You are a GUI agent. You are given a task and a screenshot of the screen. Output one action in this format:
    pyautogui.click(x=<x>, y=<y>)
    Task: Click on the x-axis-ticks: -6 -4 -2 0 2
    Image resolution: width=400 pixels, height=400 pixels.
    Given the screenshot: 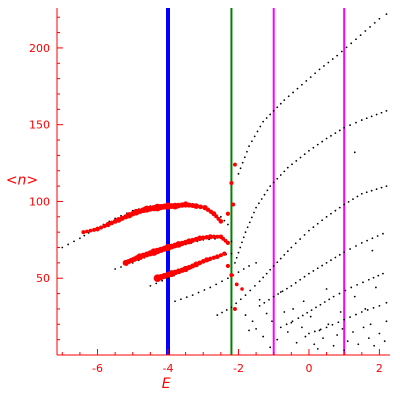 What is the action you would take?
    pyautogui.click(x=222, y=362)
    